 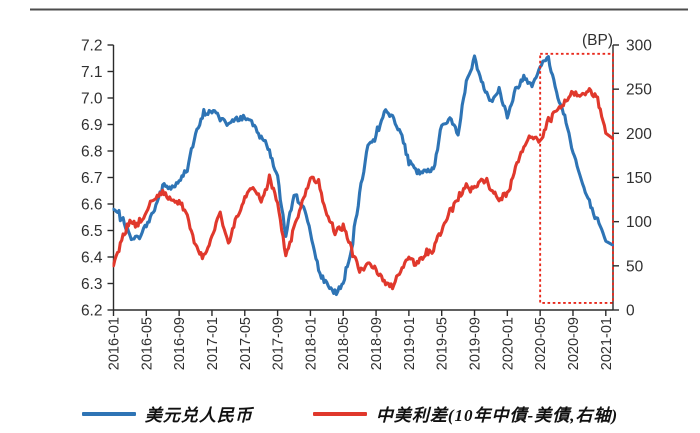 What do you see at coordinates (92, 258) in the screenshot?
I see `y-left-tick-label: 6.4` at bounding box center [92, 258].